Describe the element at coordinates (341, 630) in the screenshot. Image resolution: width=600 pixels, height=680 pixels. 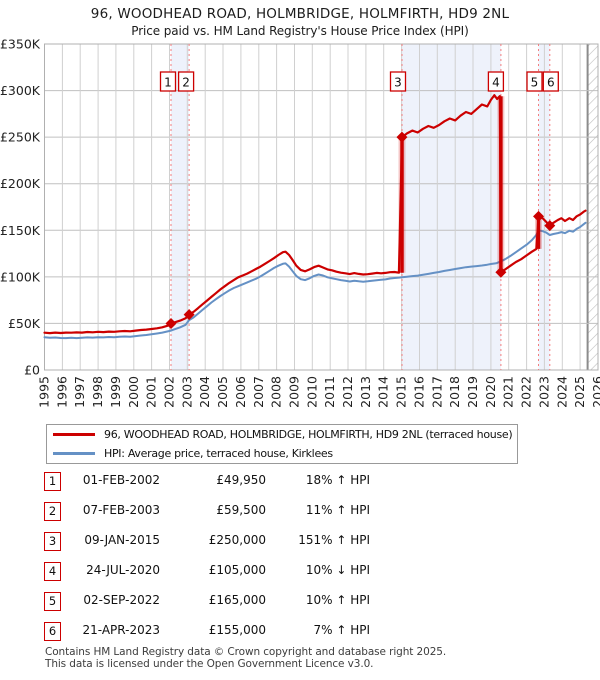
I see `sale-hpi-delta: 7% ↑ HPI` at that location.